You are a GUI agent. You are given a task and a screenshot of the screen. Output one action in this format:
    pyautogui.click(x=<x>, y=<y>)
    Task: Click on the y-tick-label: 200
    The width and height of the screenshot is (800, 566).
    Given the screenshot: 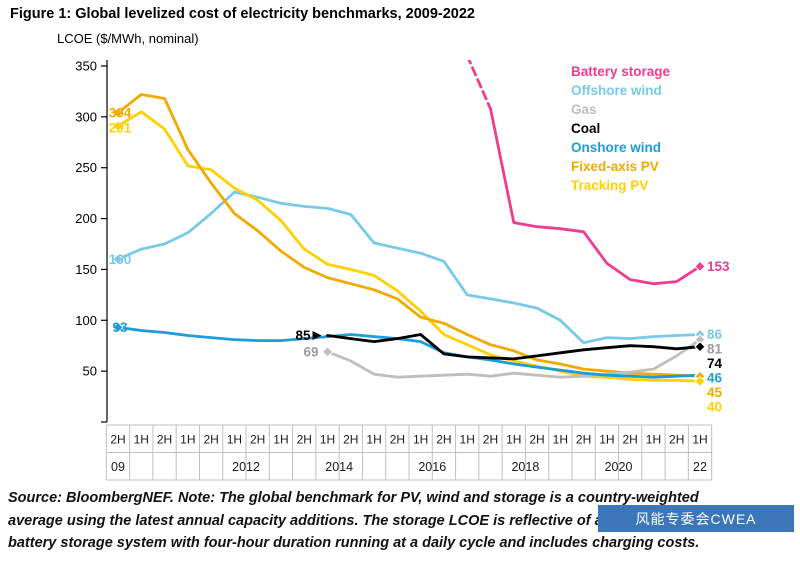 What is the action you would take?
    pyautogui.click(x=86, y=218)
    